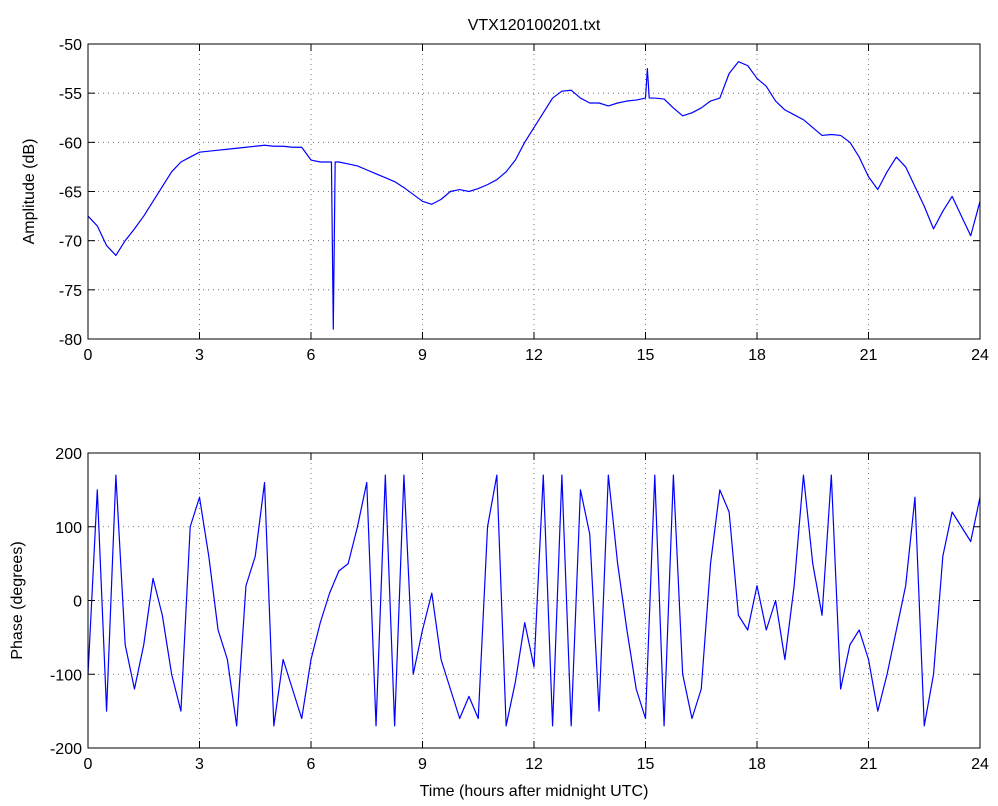 The width and height of the screenshot is (998, 806). I want to click on x-axis-label: Time (hours after midnight UTC), so click(534, 791).